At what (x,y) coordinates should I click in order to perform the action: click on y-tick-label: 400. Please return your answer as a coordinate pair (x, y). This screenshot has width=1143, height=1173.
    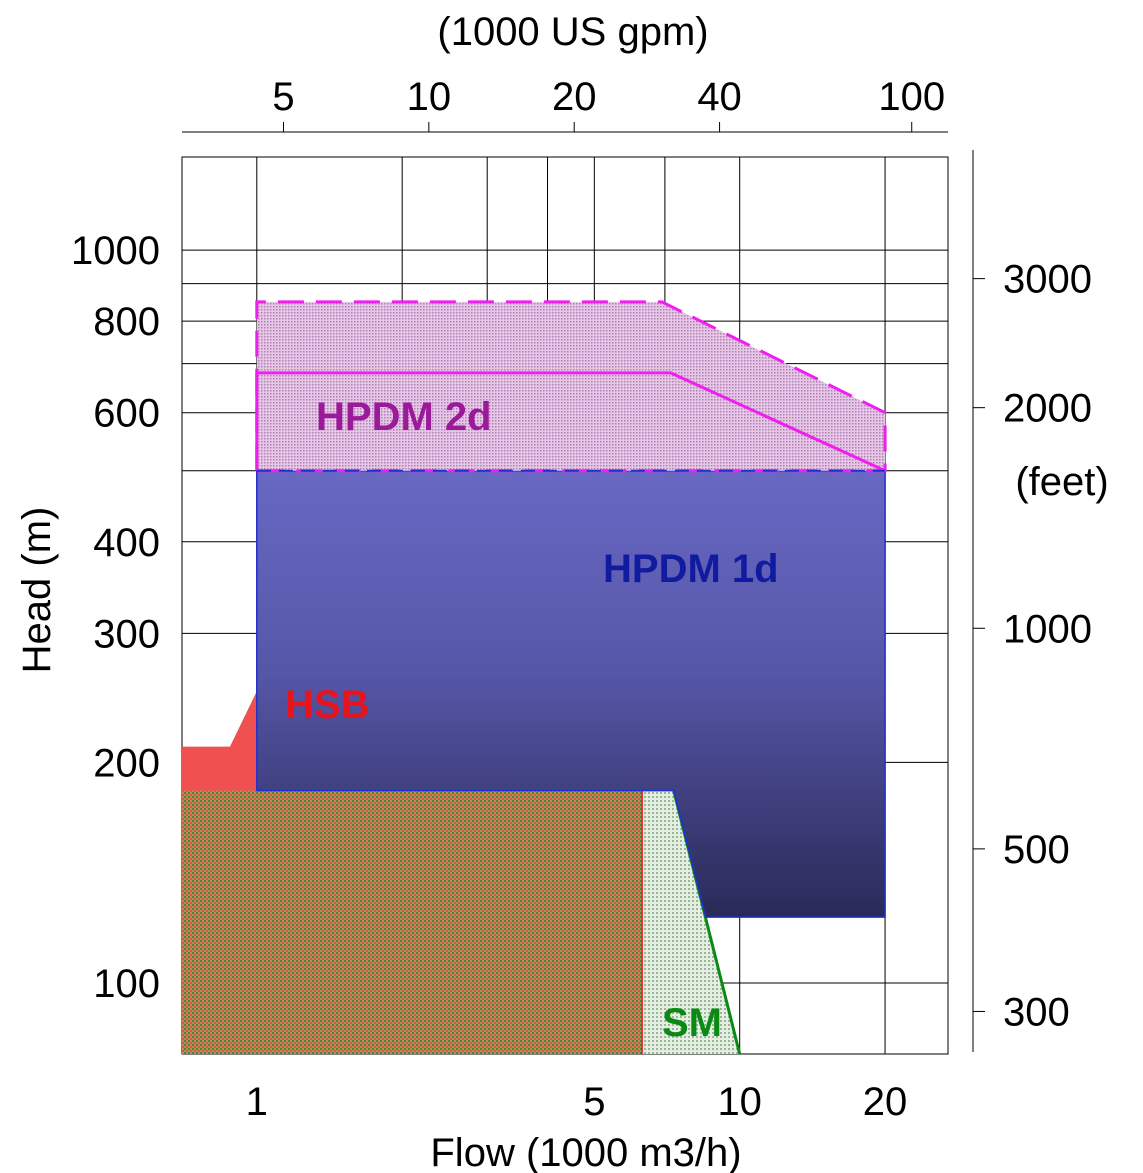
    Looking at the image, I should click on (126, 543).